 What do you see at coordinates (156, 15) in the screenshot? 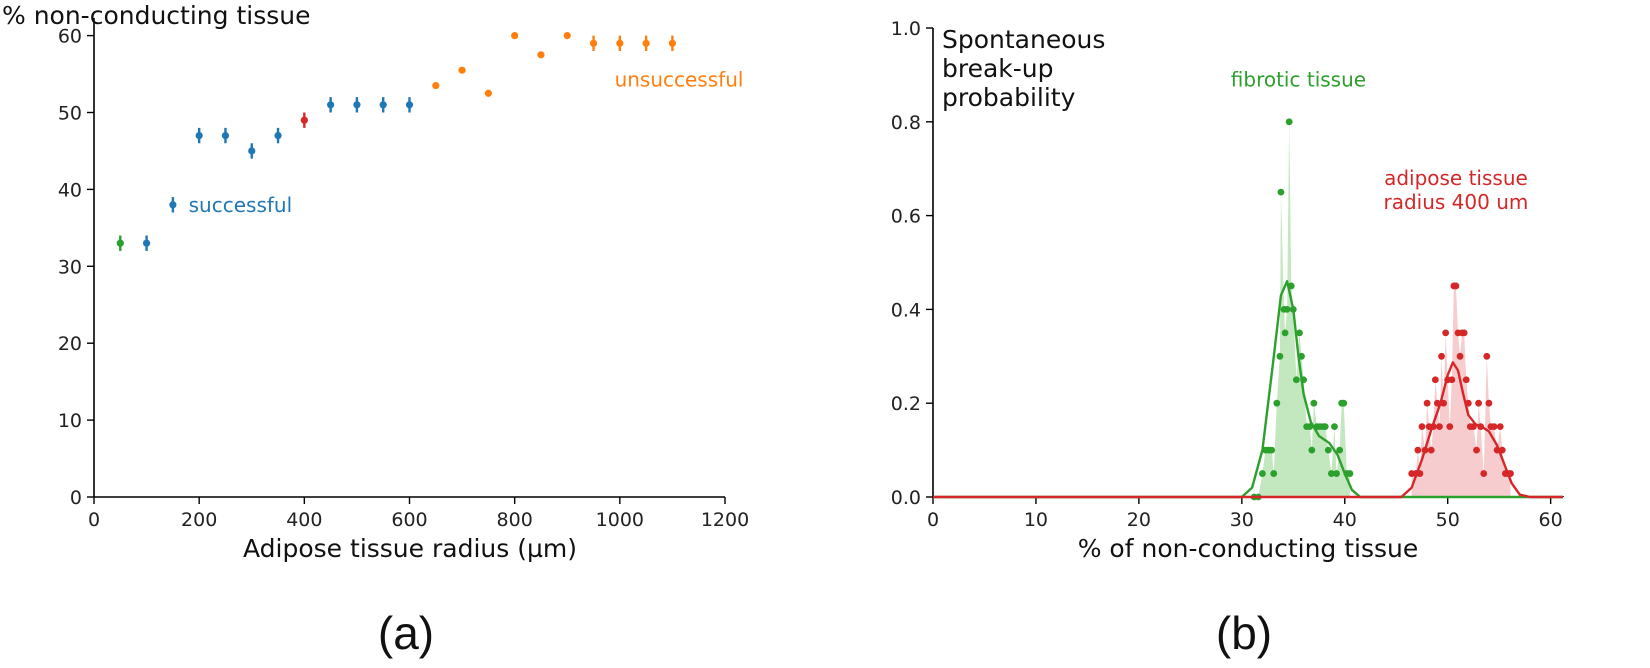
I see `panel-a-ylabel: % non-conducting tissue` at bounding box center [156, 15].